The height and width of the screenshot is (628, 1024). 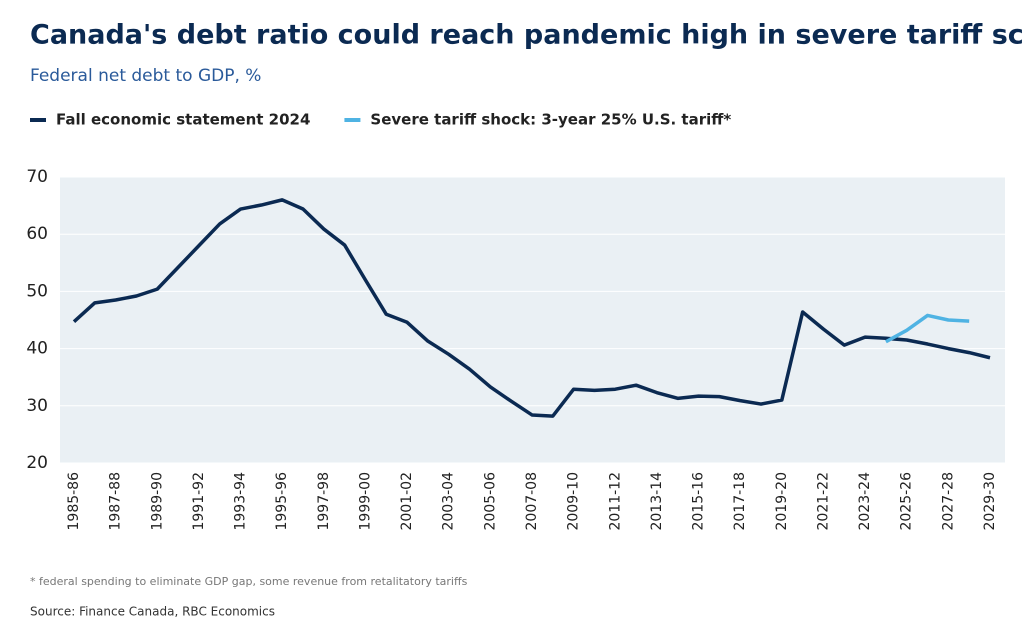 What do you see at coordinates (532, 501) in the screenshot?
I see `x-tick-label: 2007-08` at bounding box center [532, 501].